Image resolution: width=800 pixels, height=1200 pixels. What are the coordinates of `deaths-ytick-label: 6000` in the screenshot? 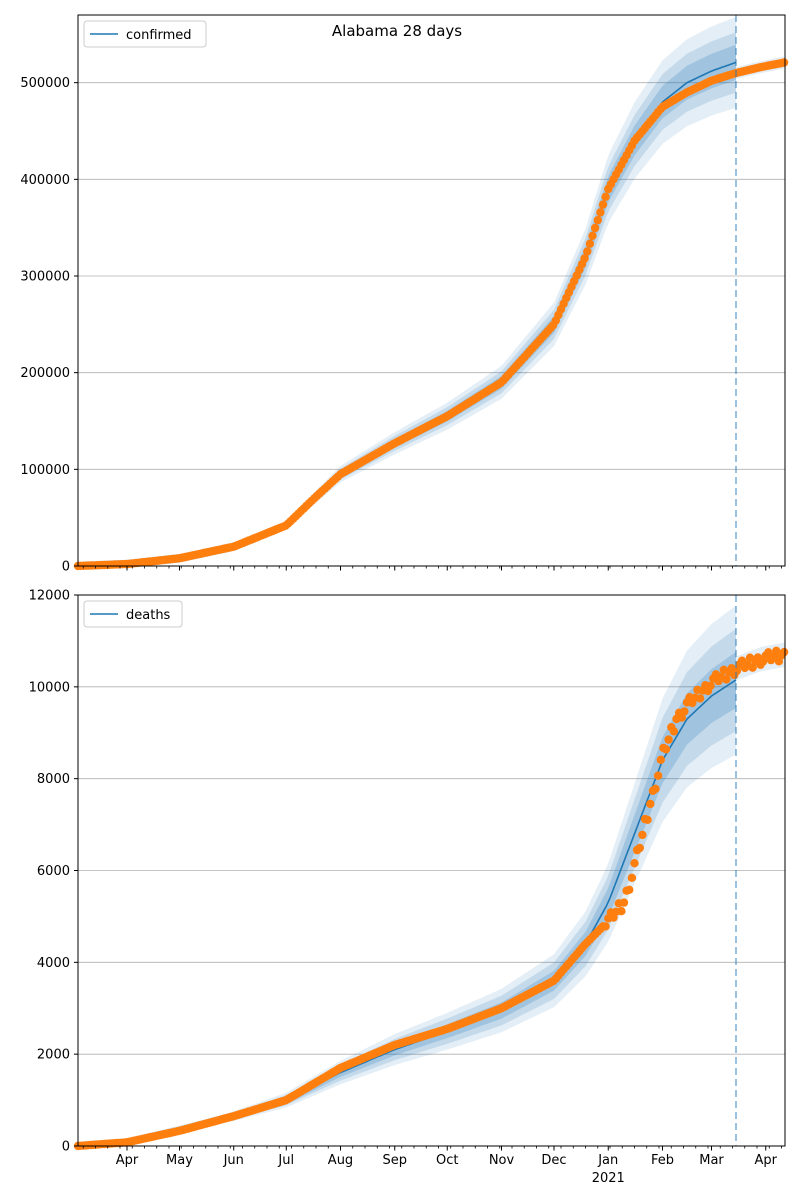 It's located at (53, 871).